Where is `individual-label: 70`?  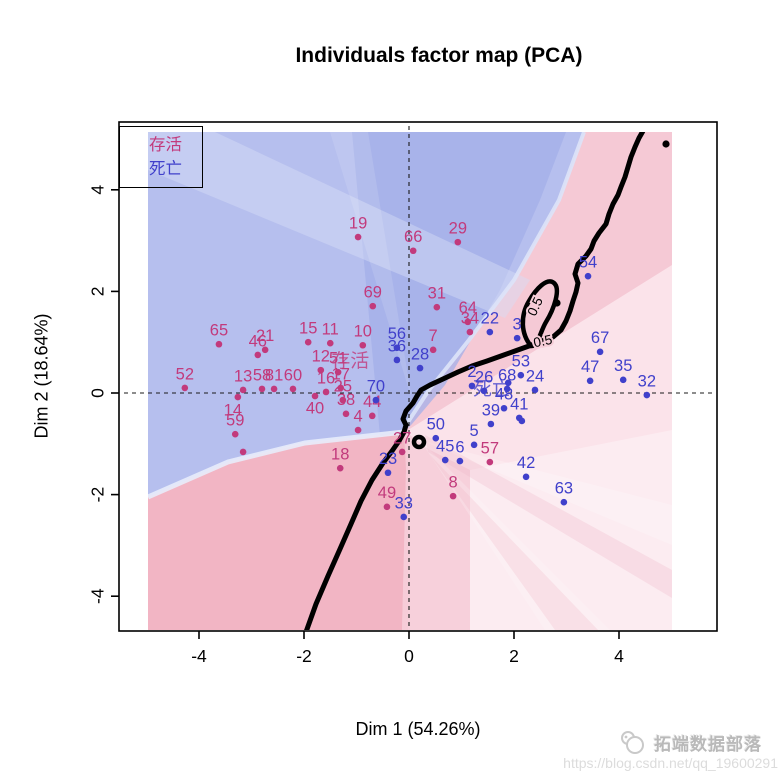
individual-label: 70 is located at coordinates (376, 386).